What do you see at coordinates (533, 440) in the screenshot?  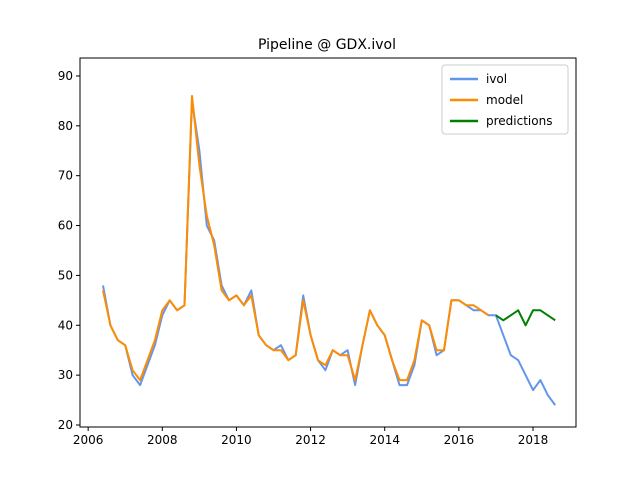 I see `x-tick-label: 2018` at bounding box center [533, 440].